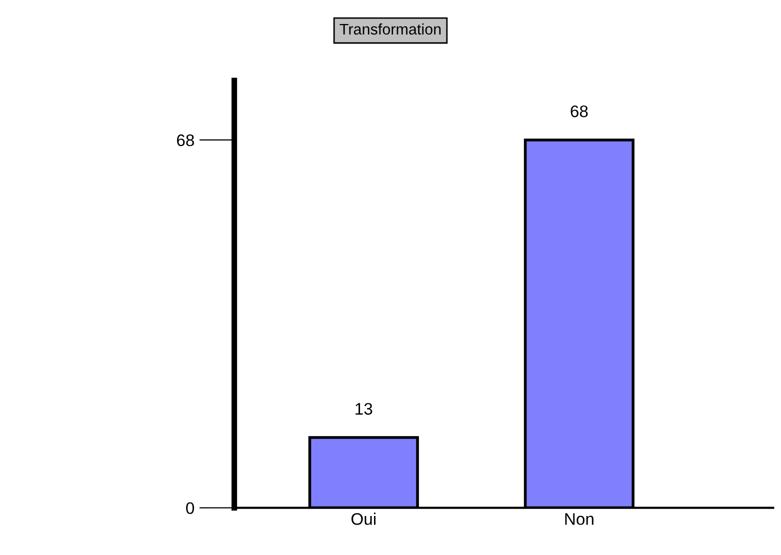 The image size is (781, 555). What do you see at coordinates (364, 408) in the screenshot?
I see `data-label: 13` at bounding box center [364, 408].